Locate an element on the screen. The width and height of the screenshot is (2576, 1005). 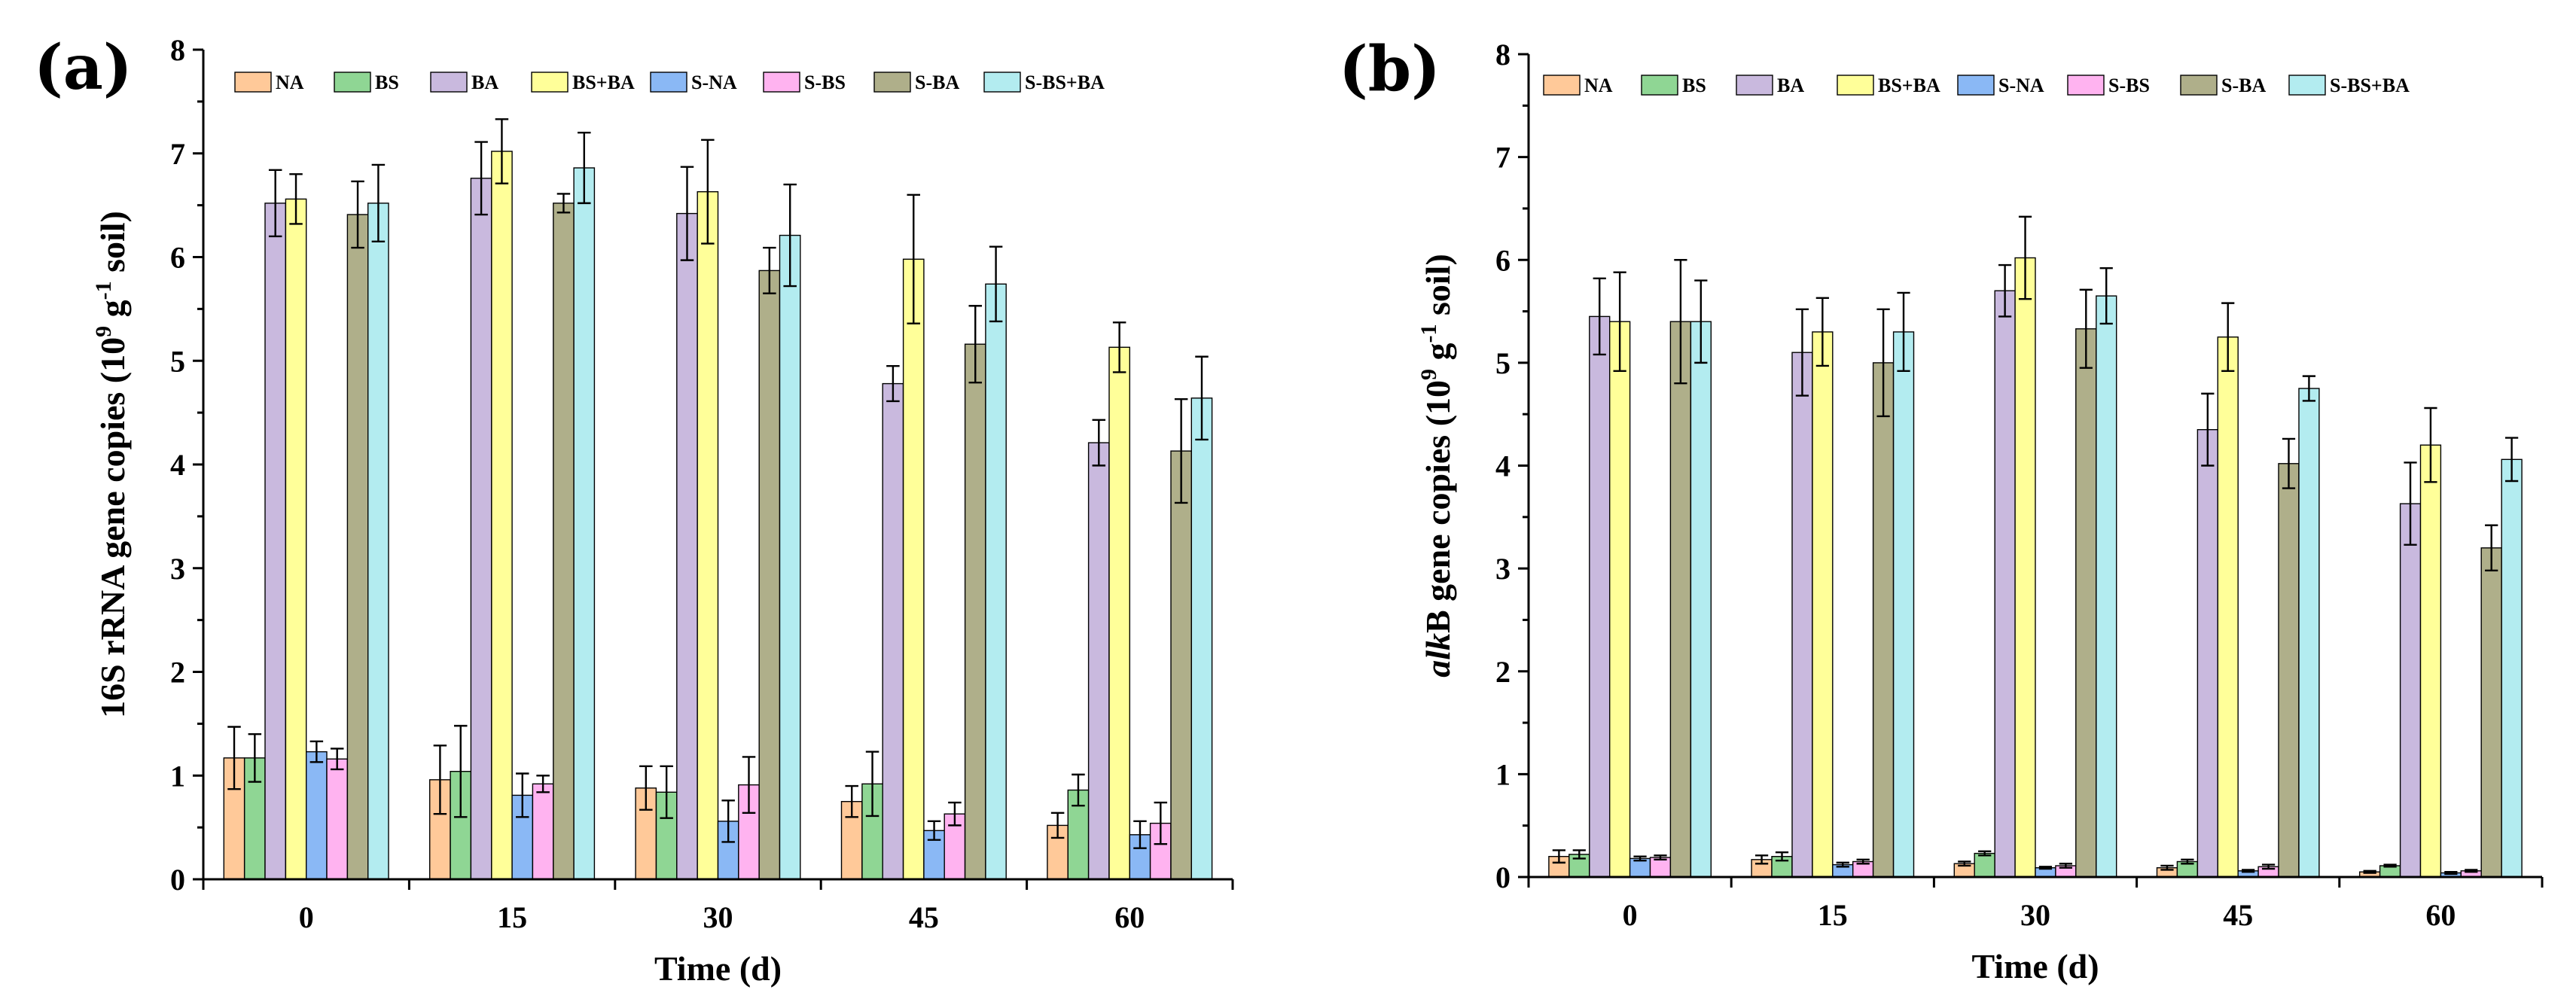
y-axis-title: alkB gene copies (109 g-1 soil) is located at coordinates (1436, 466).